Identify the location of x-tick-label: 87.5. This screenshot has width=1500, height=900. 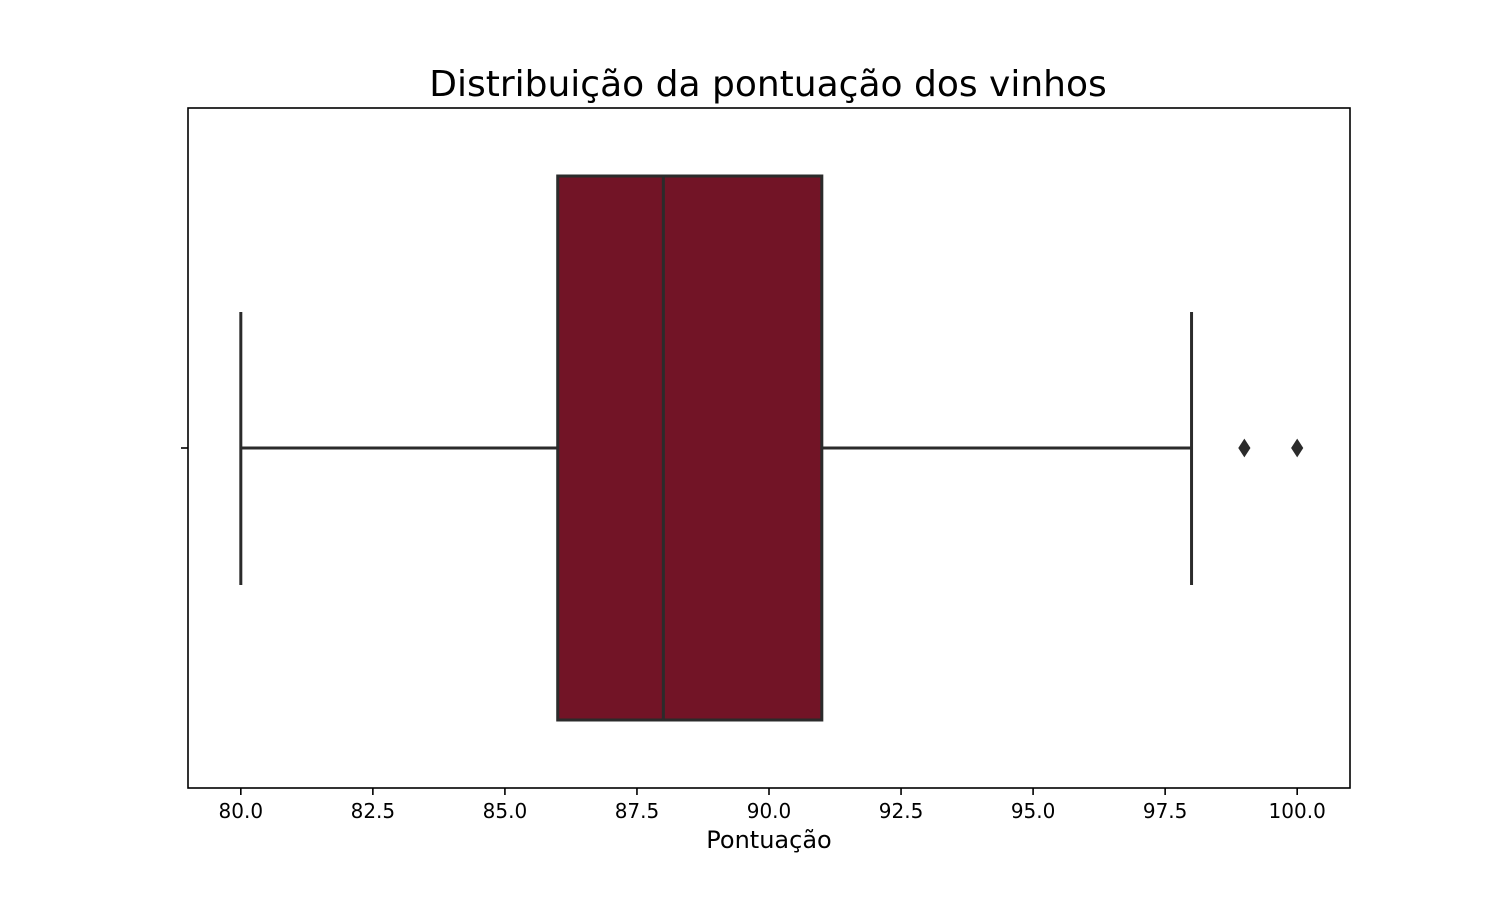
(637, 811).